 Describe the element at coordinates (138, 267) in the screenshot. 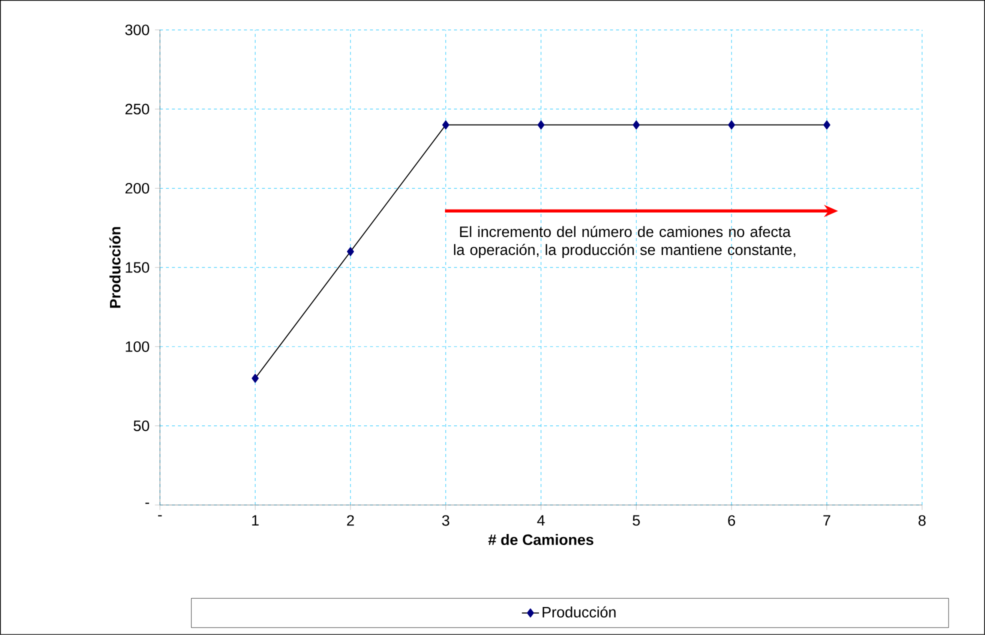

I see `y-tick-label: 150` at that location.